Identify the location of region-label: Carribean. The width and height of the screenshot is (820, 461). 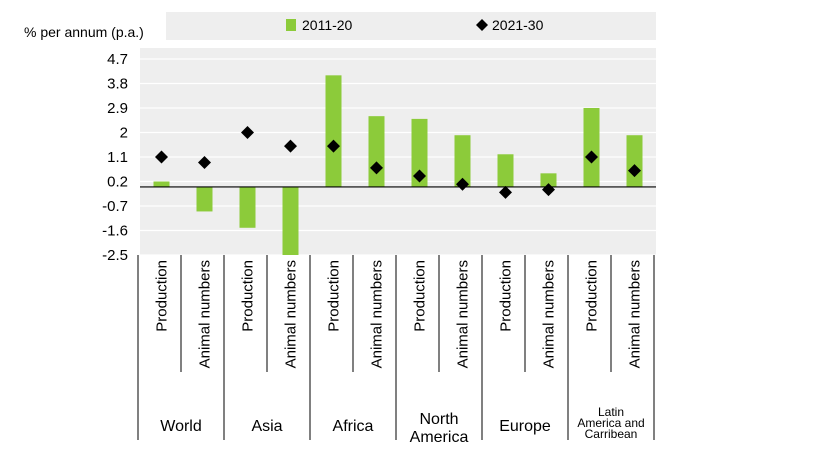
(611, 434).